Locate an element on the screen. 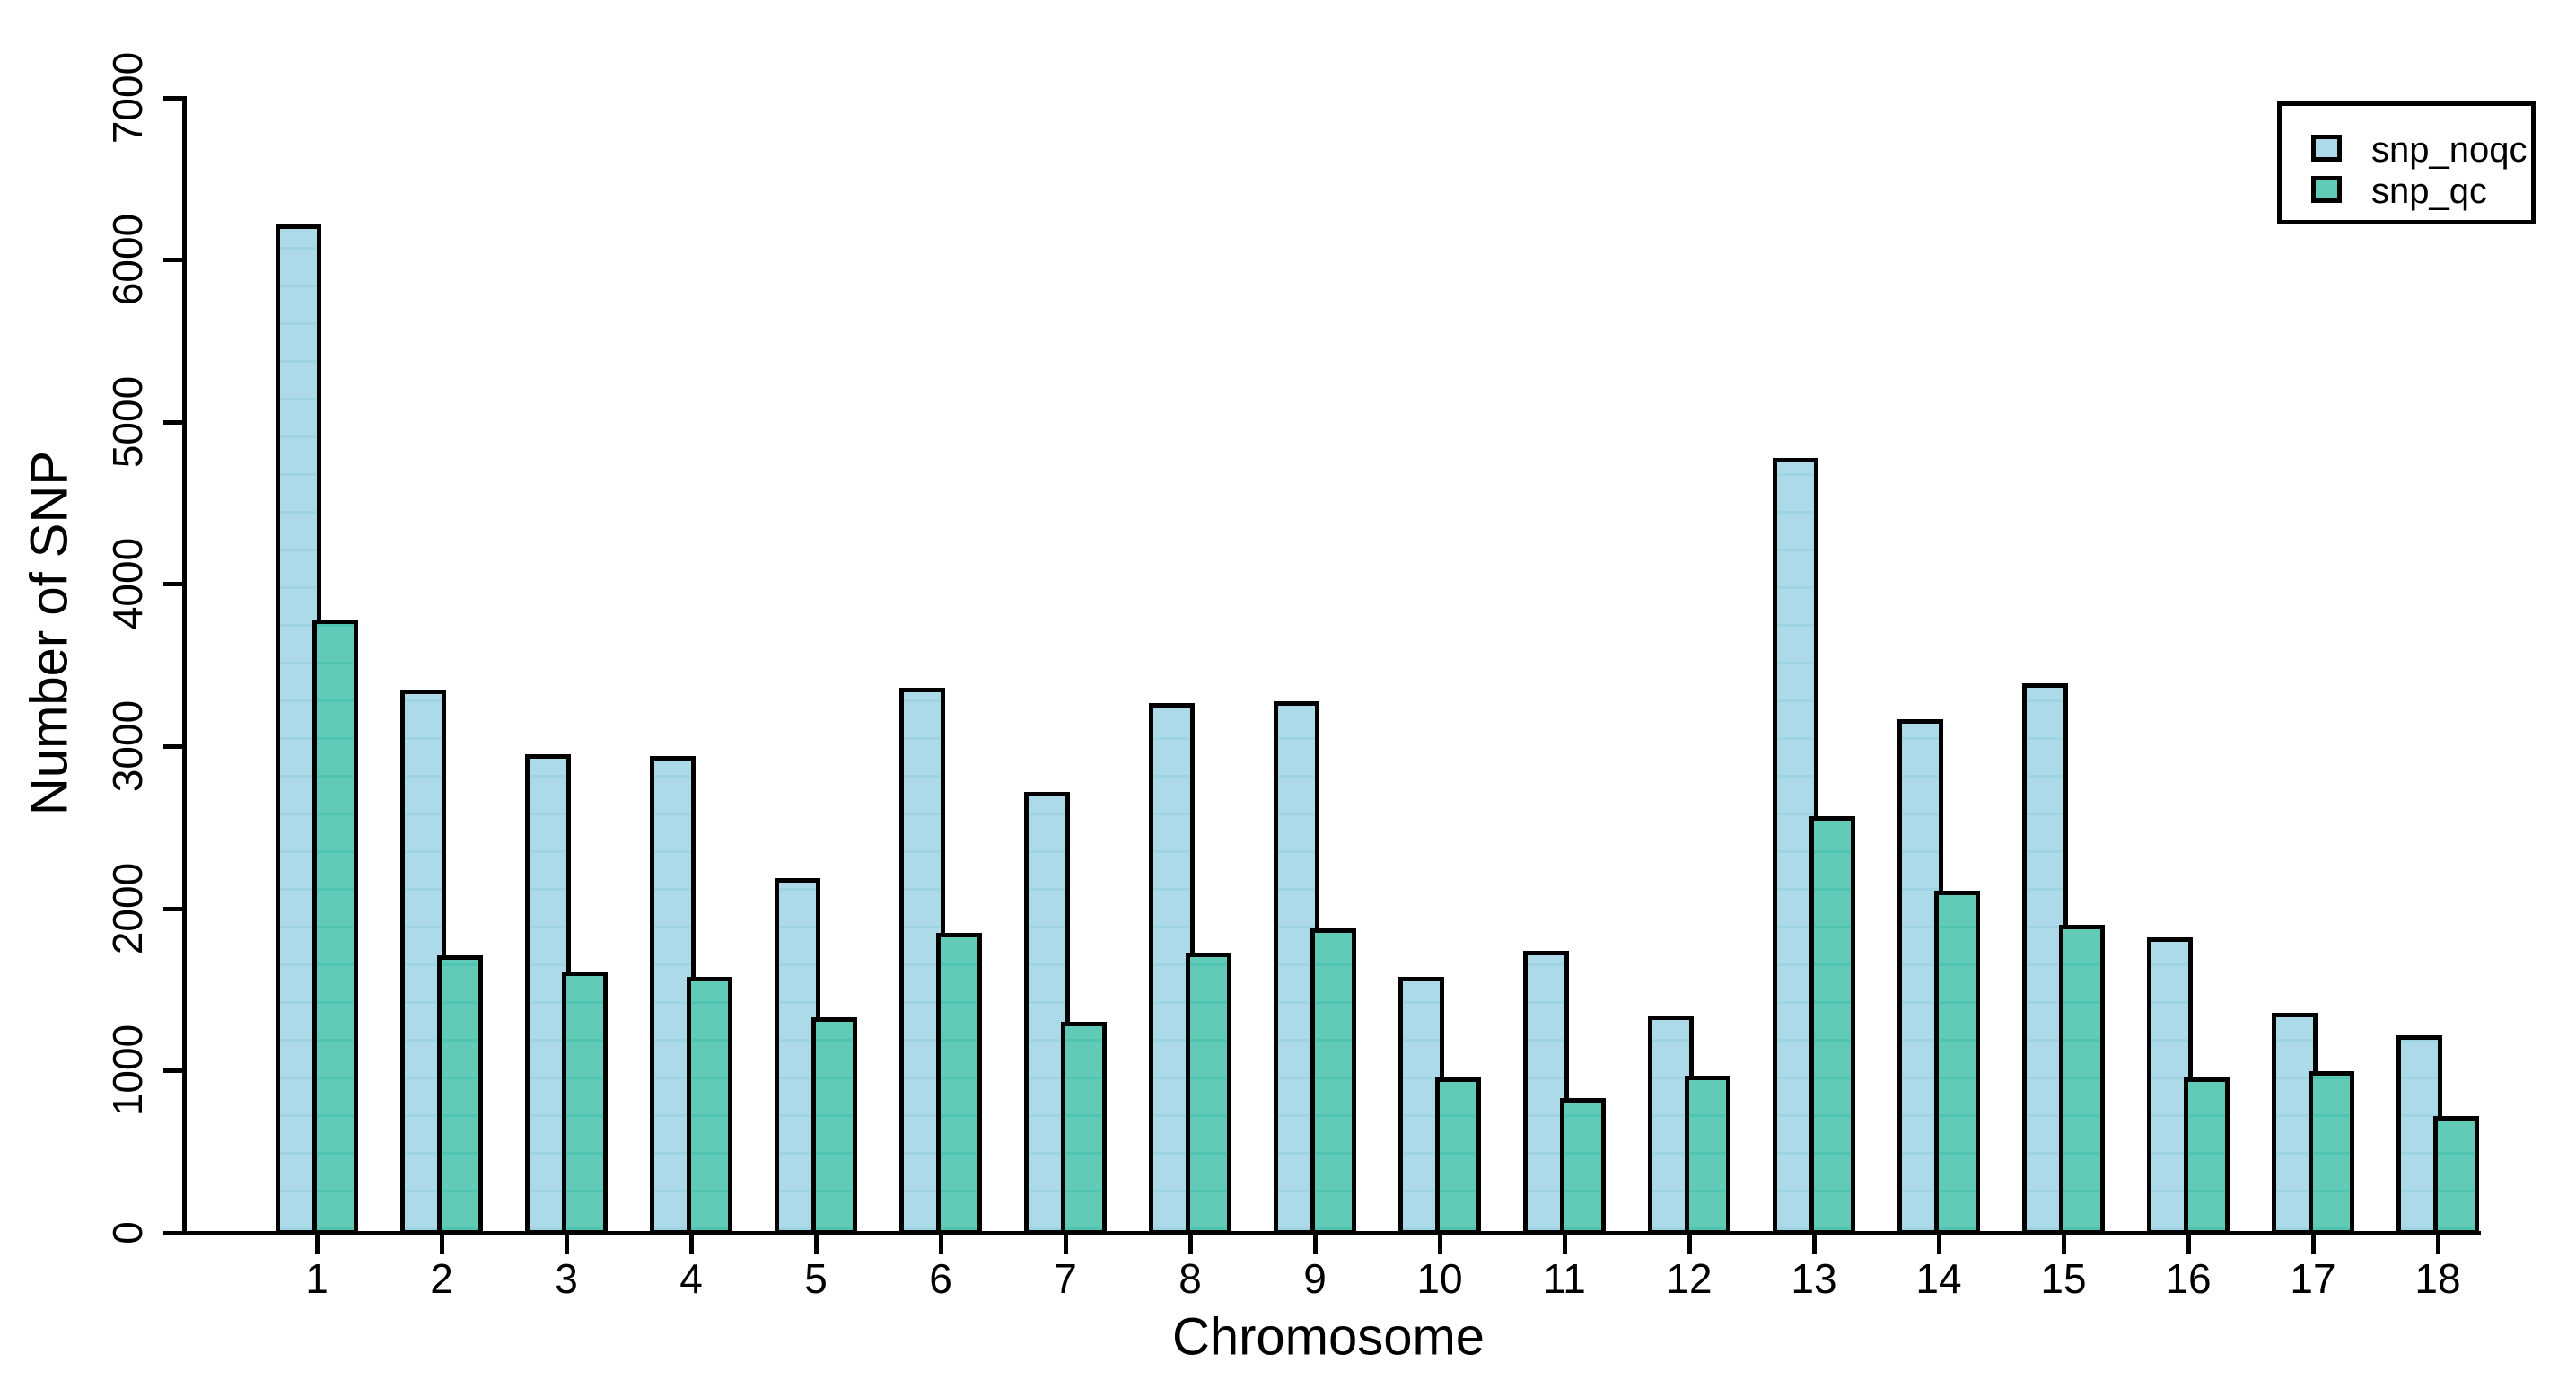  legend: snp_noqc snp_qc is located at coordinates (2406, 162).